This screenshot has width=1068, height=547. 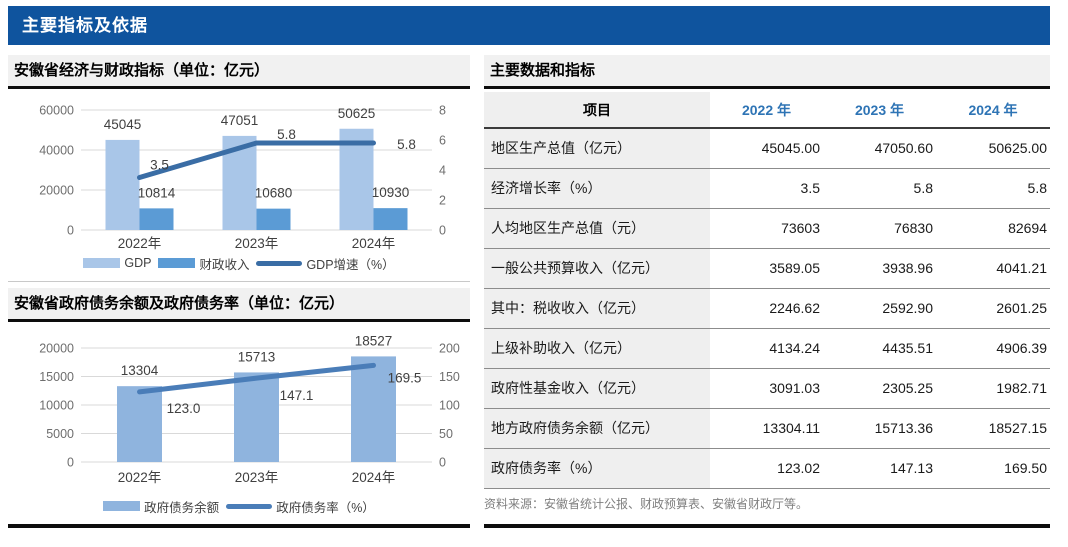 What do you see at coordinates (442, 171) in the screenshot?
I see `right-axis-tick: 4` at bounding box center [442, 171].